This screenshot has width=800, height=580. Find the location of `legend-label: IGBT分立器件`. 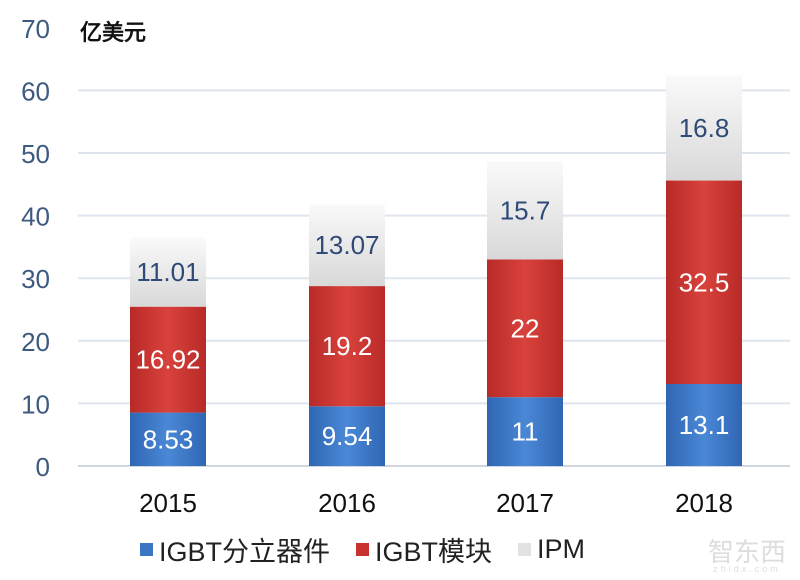

legend-label: IGBT分立器件 is located at coordinates (245, 552).